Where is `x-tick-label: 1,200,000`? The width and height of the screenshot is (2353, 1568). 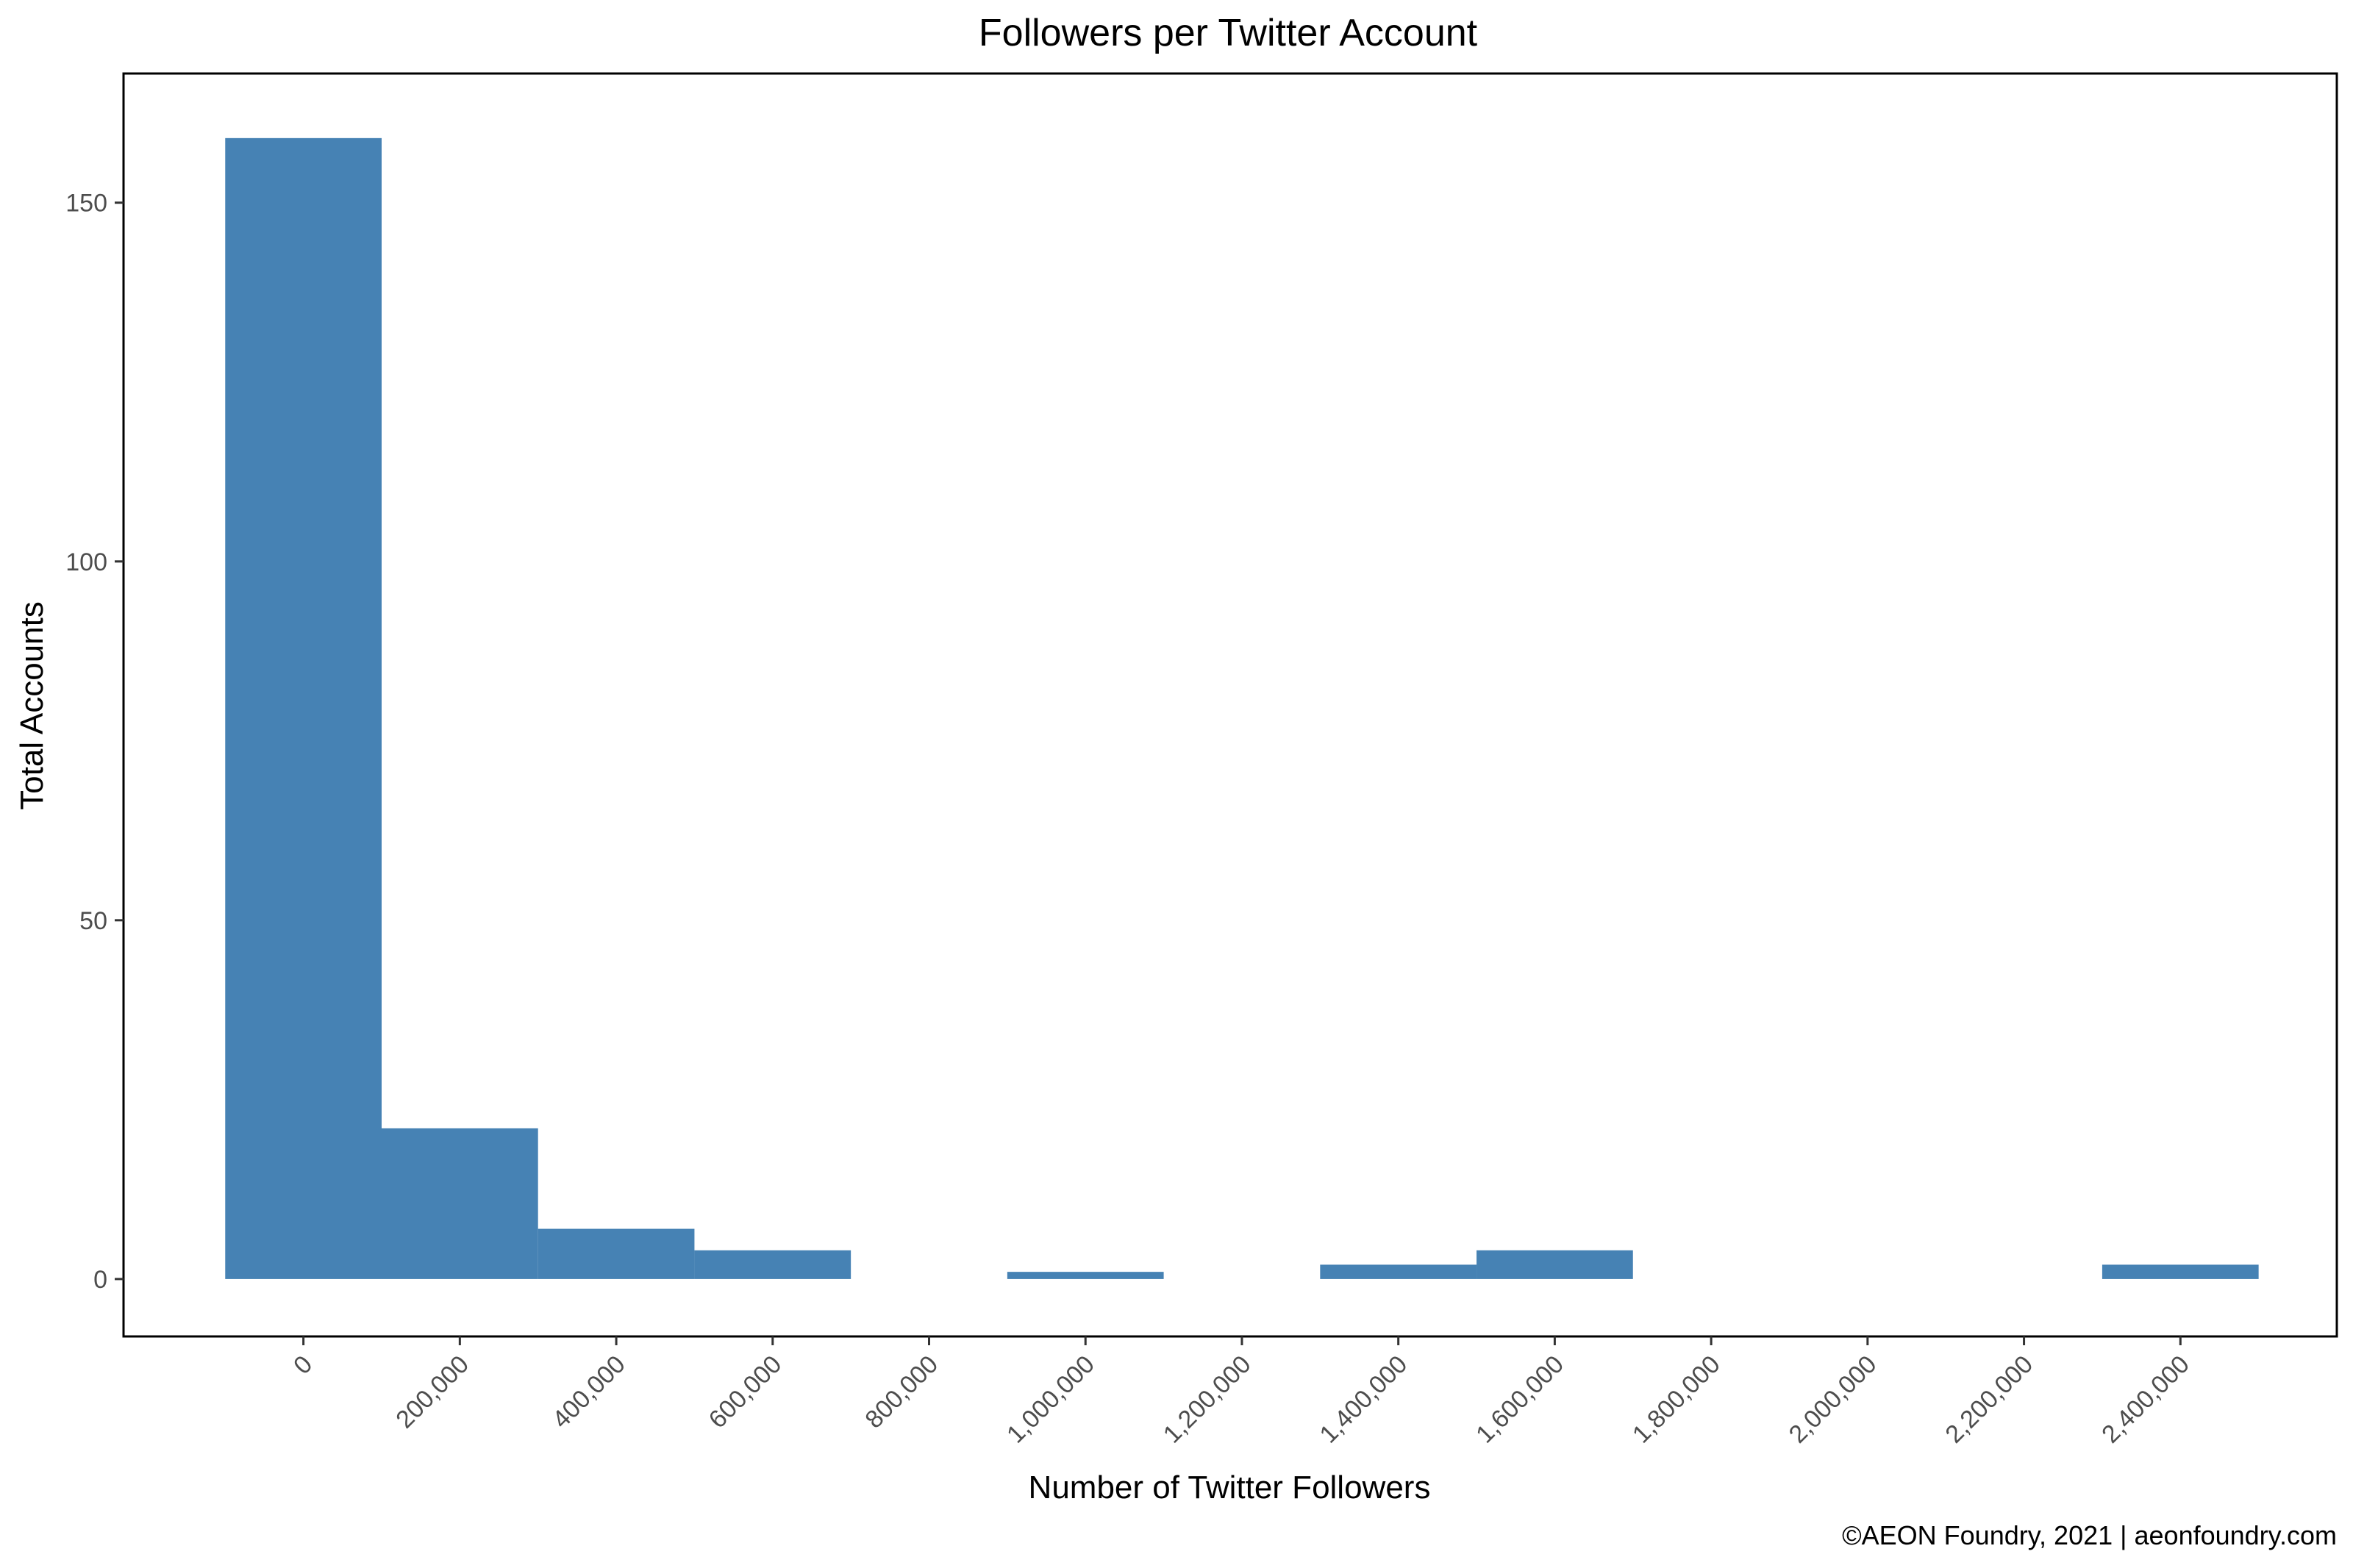 x-tick-label: 1,200,000 is located at coordinates (1208, 1399).